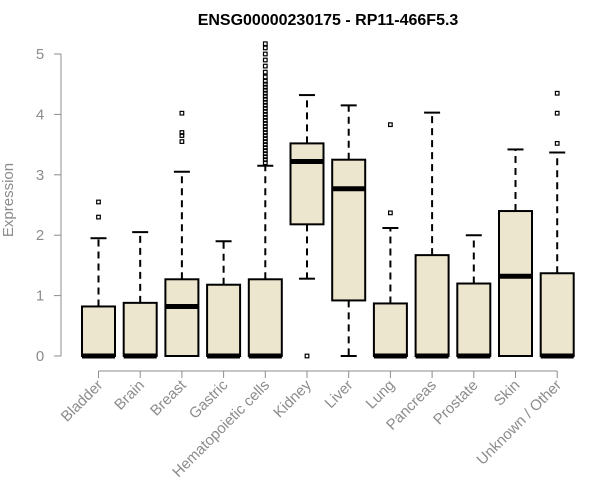  Describe the element at coordinates (140, 295) in the screenshot. I see `box-brain` at that location.